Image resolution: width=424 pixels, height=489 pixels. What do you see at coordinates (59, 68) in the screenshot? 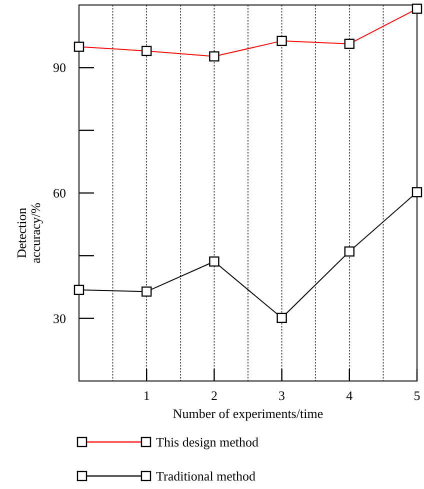
I see `y-tick-label: 90` at bounding box center [59, 68].